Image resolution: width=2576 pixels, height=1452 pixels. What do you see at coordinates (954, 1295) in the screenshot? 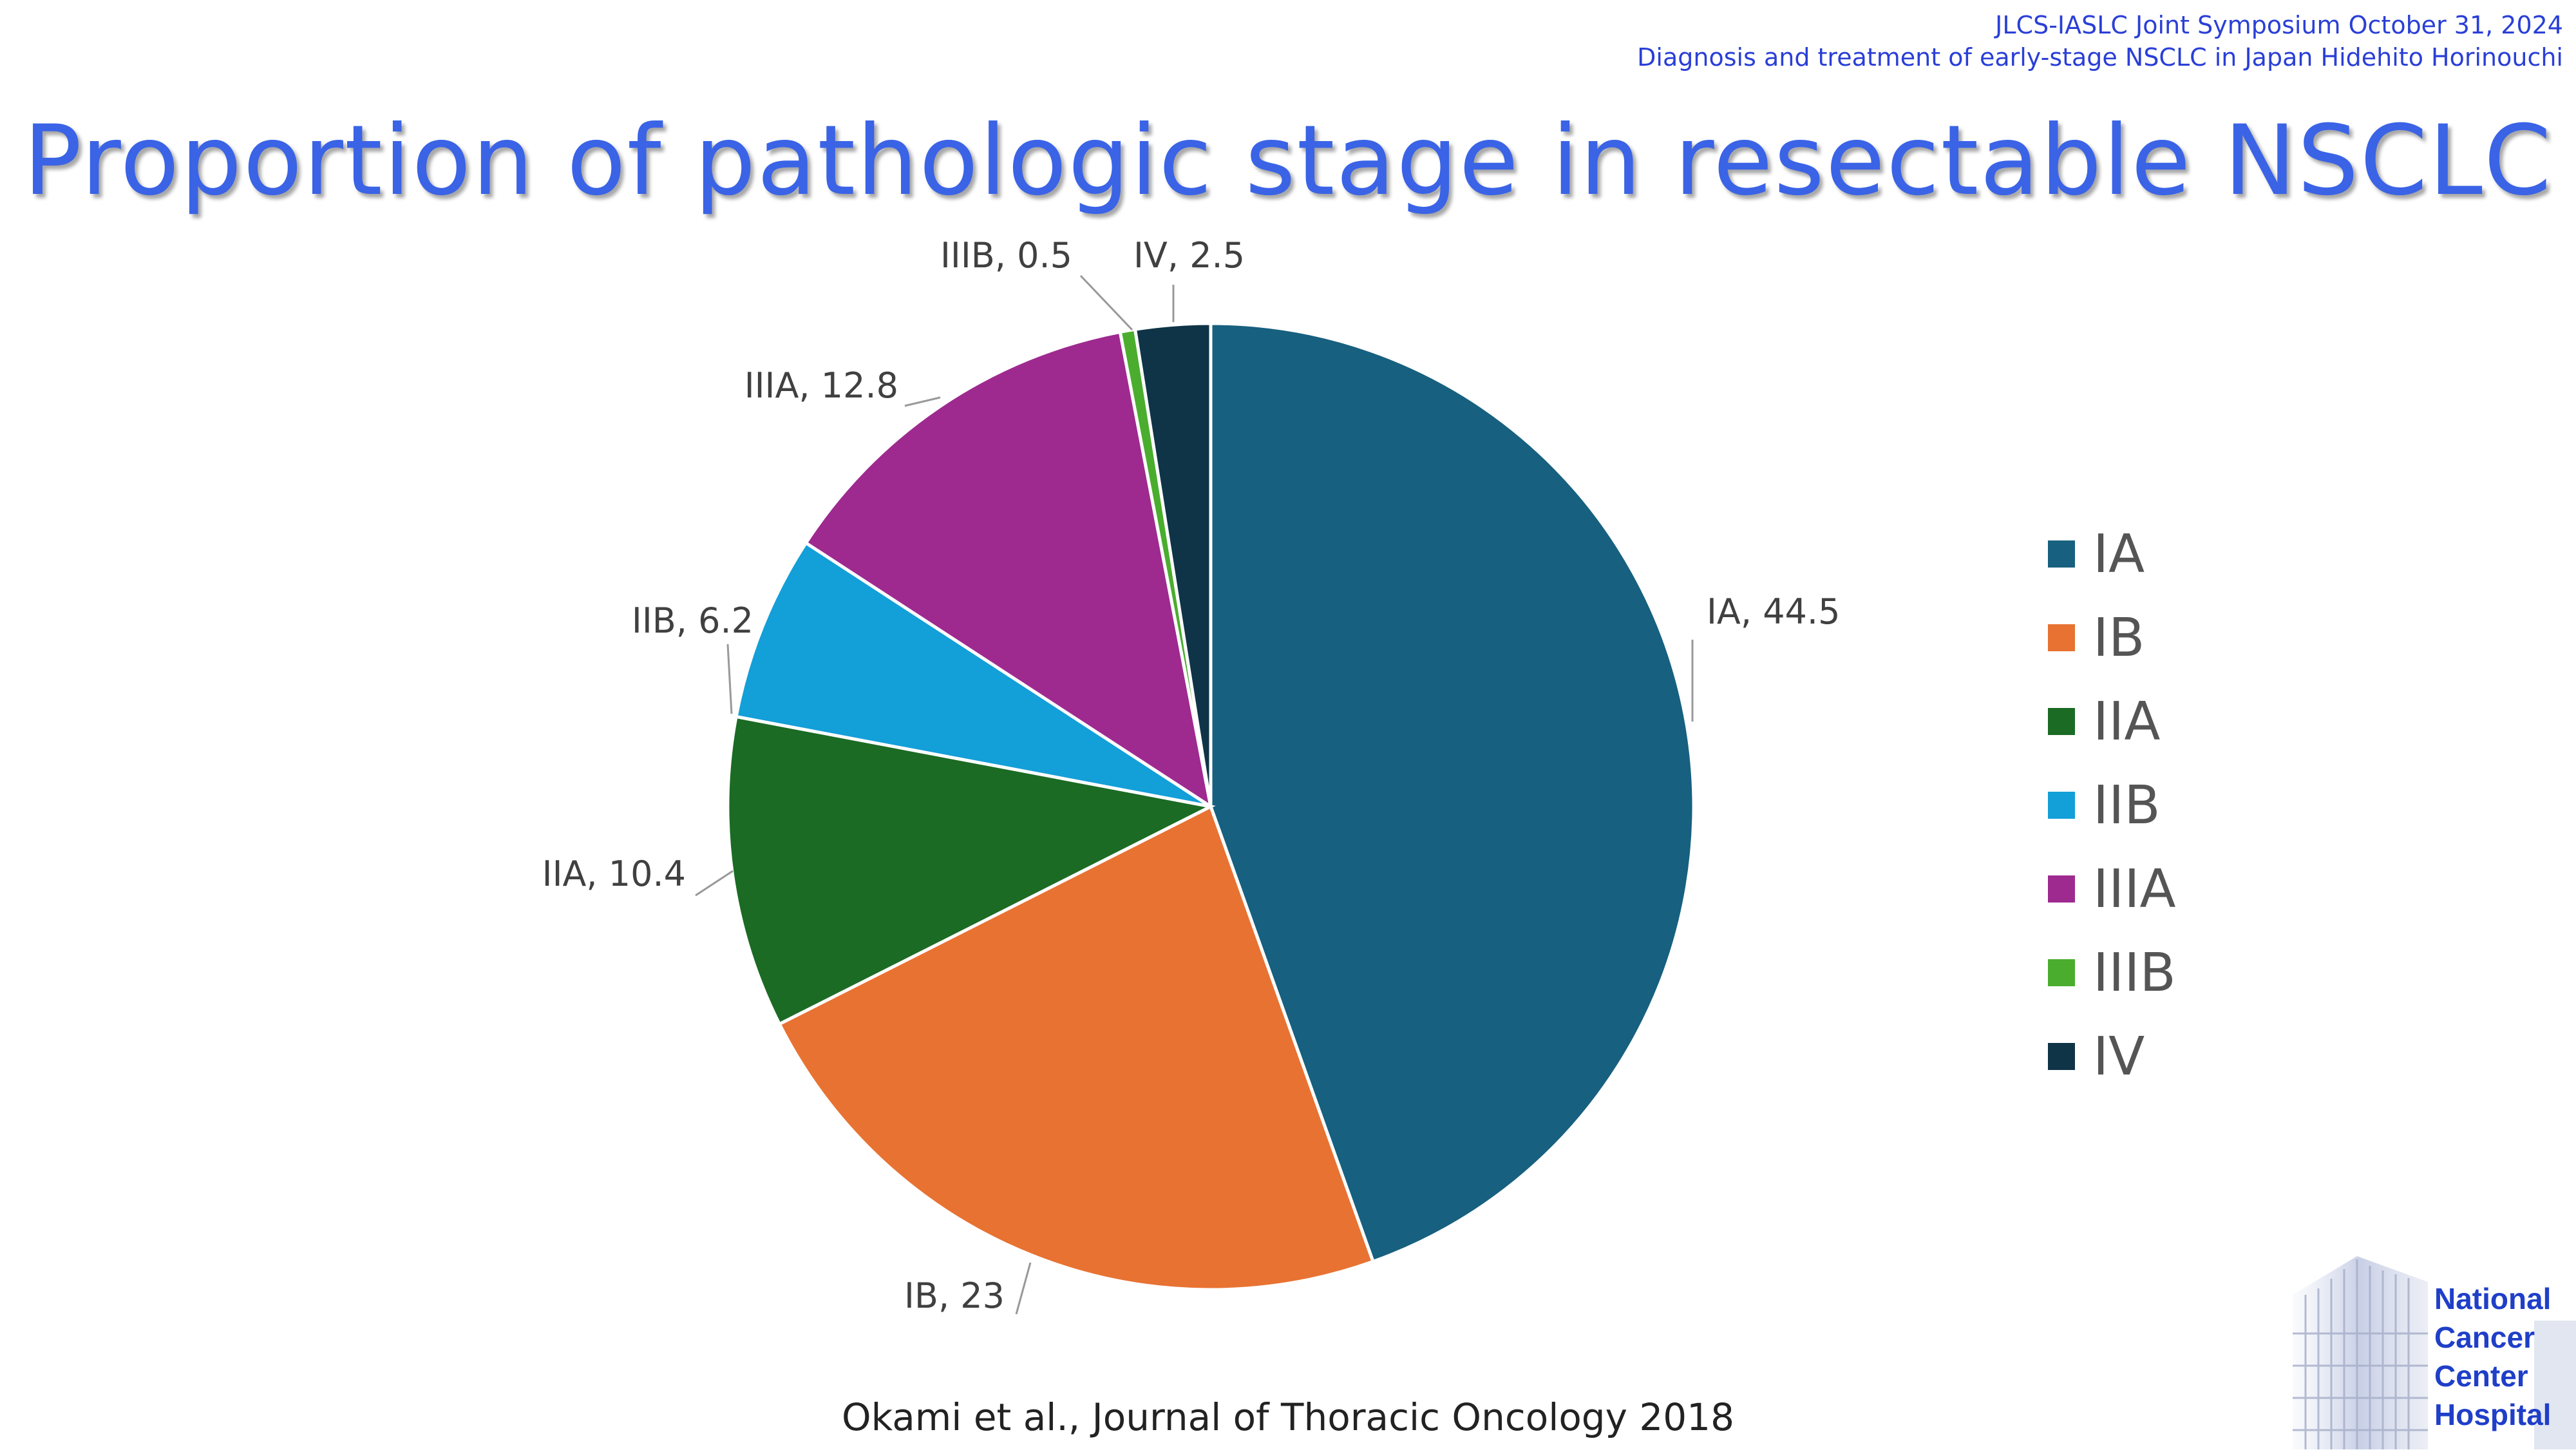
I see `data-label-ib: IB, 23` at bounding box center [954, 1295].